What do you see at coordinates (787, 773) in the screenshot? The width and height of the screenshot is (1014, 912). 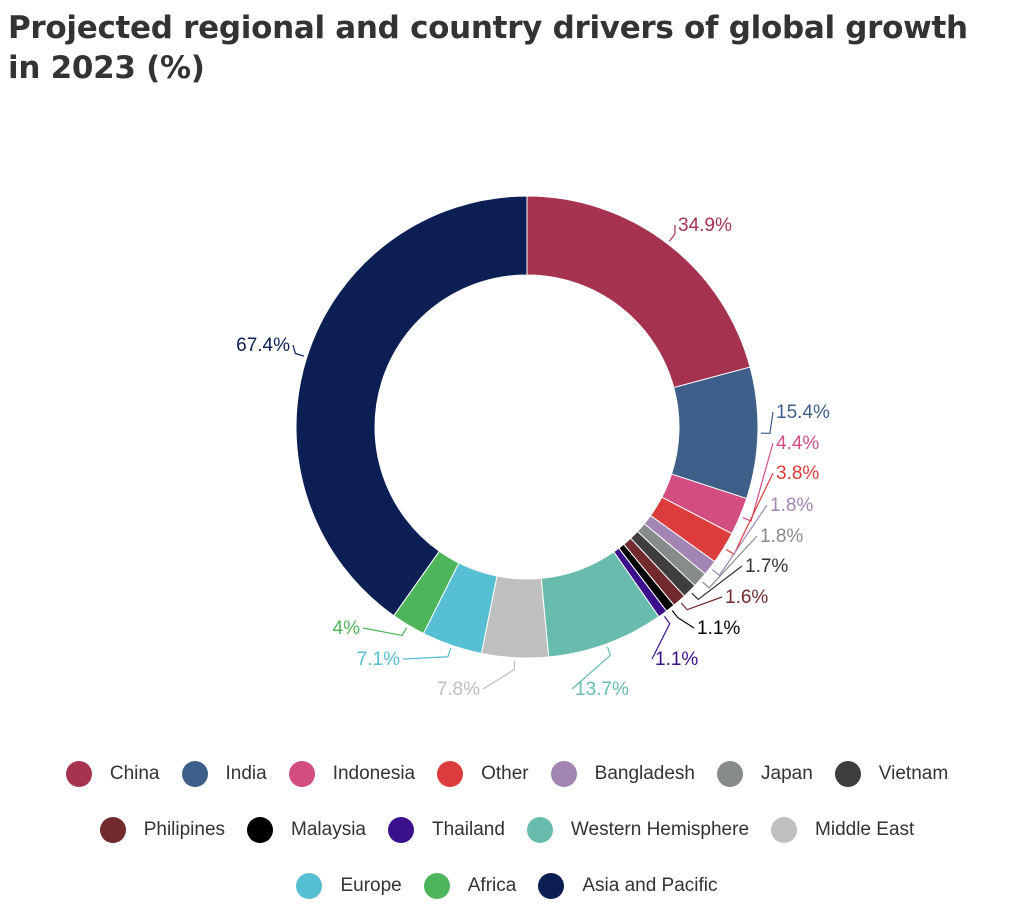 I see `legend-label: Japan` at bounding box center [787, 773].